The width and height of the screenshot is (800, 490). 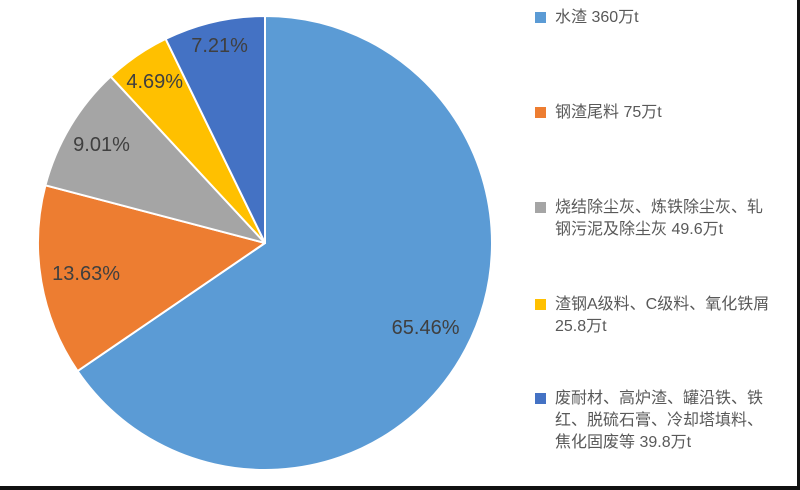 I want to click on legend-item: 渣钢A级料、C级料、氧化铁屑 25.8万t, so click(x=653, y=316).